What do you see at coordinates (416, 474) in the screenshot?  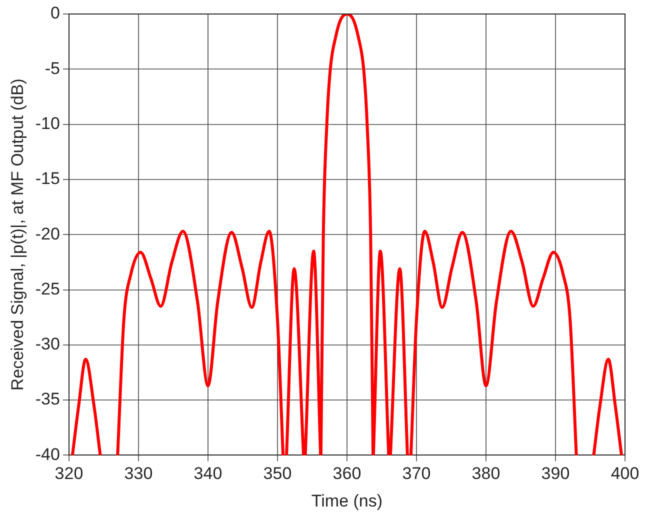 I see `x-tick-label: 370` at bounding box center [416, 474].